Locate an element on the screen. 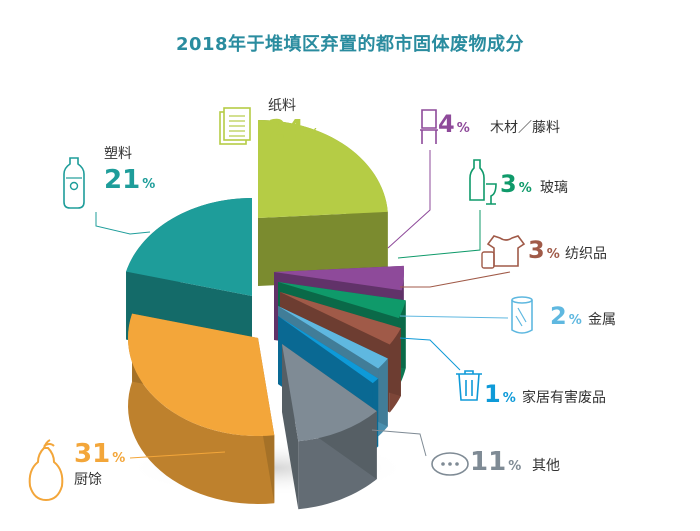  slice-value: 11% is located at coordinates (495, 462).